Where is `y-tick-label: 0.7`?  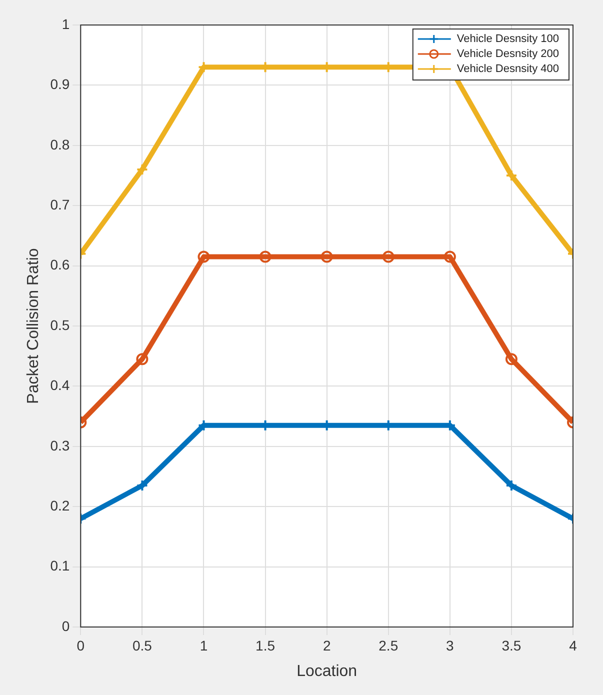
y-tick-label: 0.7 is located at coordinates (60, 204).